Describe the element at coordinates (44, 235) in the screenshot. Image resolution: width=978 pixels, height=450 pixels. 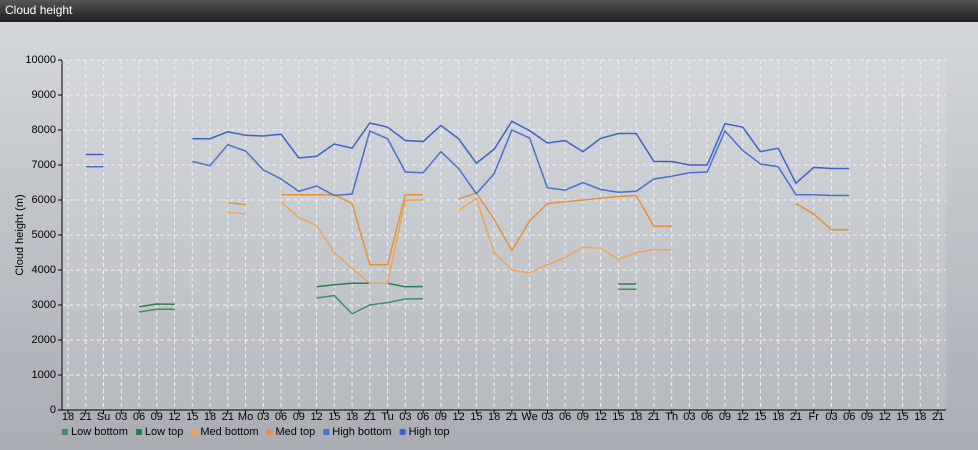
I see `y-tick-label: 5000` at that location.